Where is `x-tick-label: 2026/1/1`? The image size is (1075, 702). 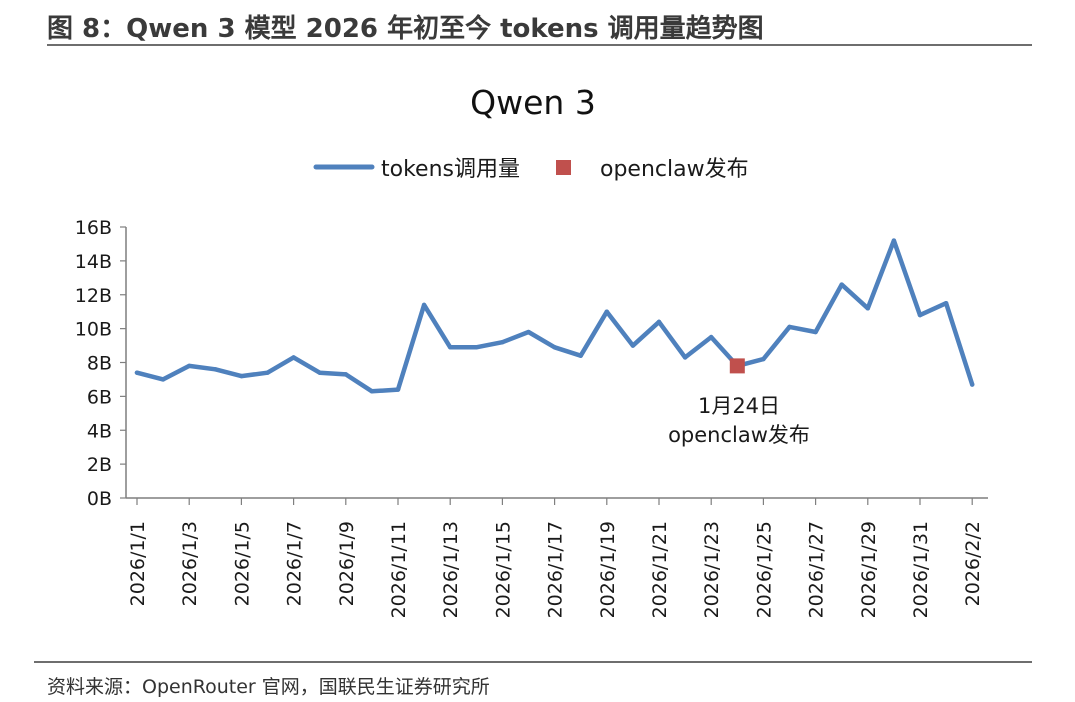
x-tick-label: 2026/1/1 is located at coordinates (138, 563).